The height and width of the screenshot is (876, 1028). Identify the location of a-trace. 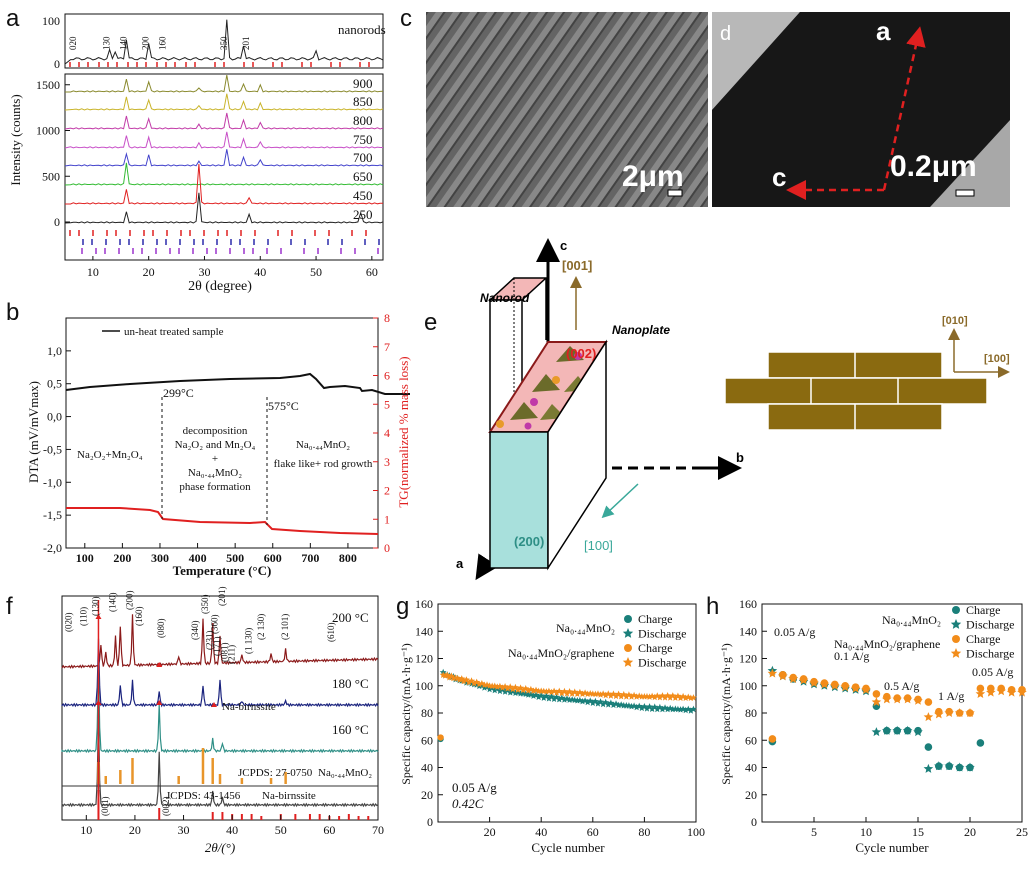
(224, 184).